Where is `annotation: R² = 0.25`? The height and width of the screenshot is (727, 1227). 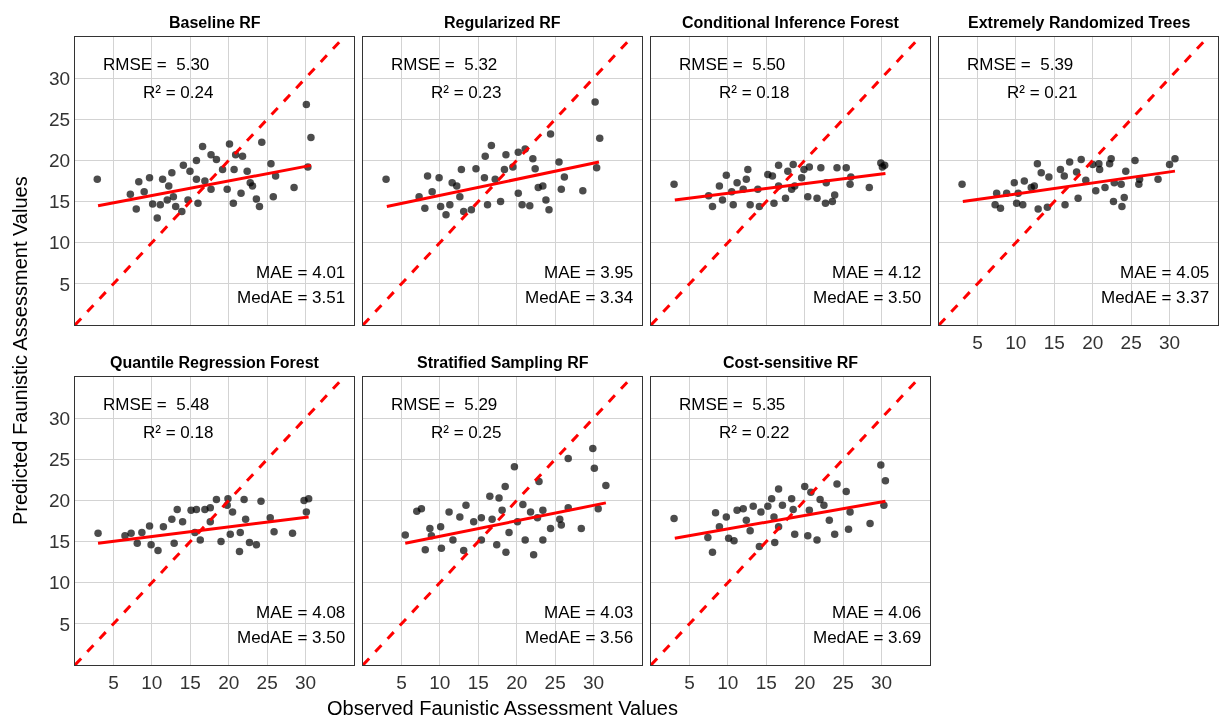 annotation: R² = 0.25 is located at coordinates (466, 432).